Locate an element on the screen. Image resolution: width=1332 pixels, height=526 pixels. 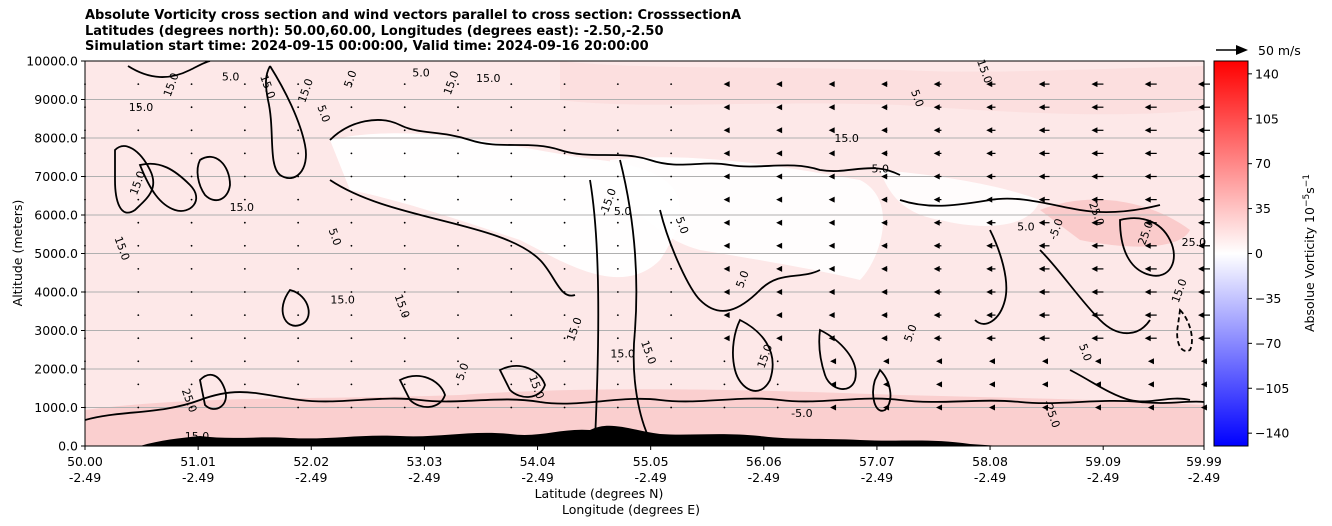
y-tick-label: 10000.0 is located at coordinates (52, 61).